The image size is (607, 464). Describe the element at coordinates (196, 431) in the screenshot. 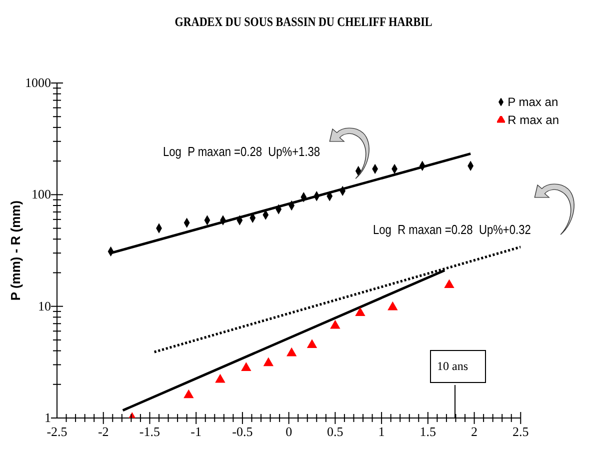

I see `x-tick-label: -1` at that location.